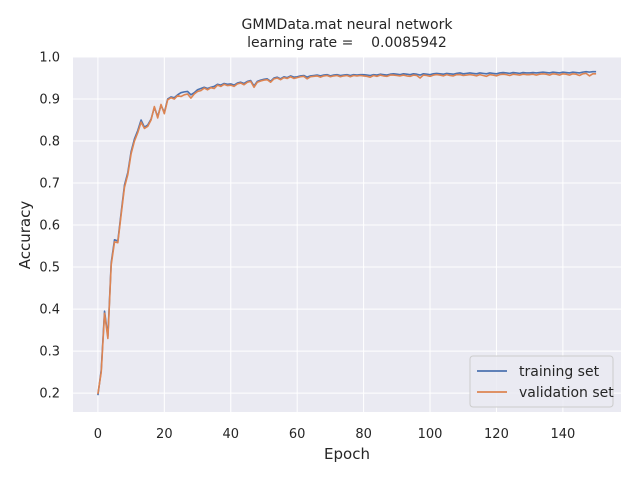 This screenshot has height=480, width=640. What do you see at coordinates (49, 58) in the screenshot?
I see `y-tick-label: 1.0` at bounding box center [49, 58].